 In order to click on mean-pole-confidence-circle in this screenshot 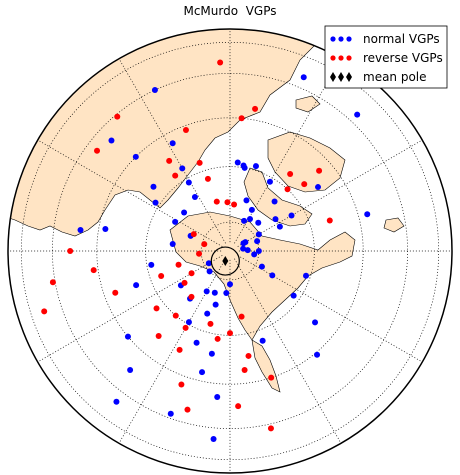, I will do `click(225, 261)`.